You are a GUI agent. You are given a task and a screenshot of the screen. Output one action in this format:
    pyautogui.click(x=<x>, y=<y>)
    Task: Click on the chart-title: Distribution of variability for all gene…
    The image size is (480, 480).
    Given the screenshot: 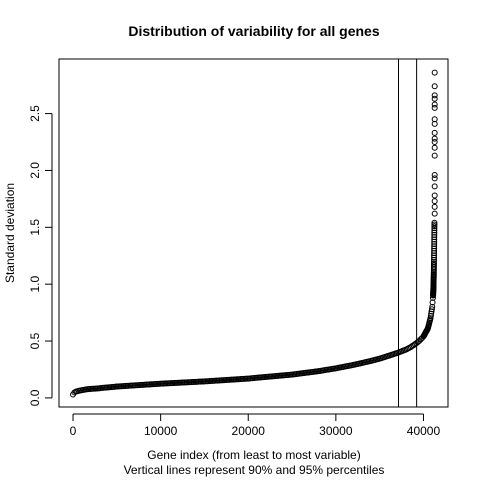 What is the action you would take?
    pyautogui.click(x=253, y=31)
    